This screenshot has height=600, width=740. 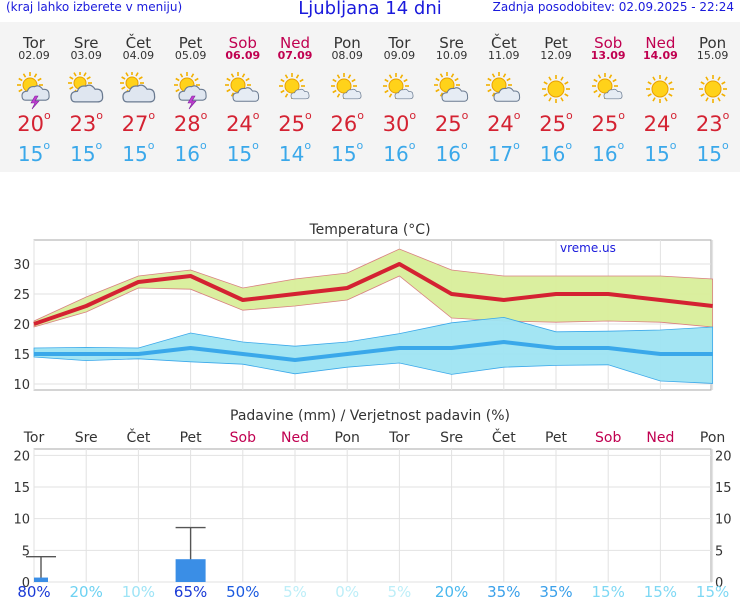 I want to click on y-tick-label-right: 10, so click(x=723, y=520).